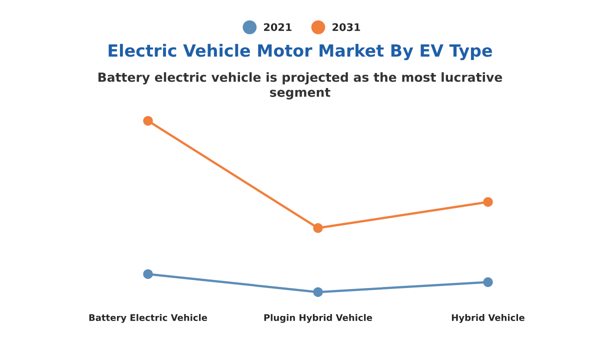 The width and height of the screenshot is (600, 338). I want to click on chart-subtitle: Battery electric vehicle is projected as the most lucrative segment, so click(300, 86).